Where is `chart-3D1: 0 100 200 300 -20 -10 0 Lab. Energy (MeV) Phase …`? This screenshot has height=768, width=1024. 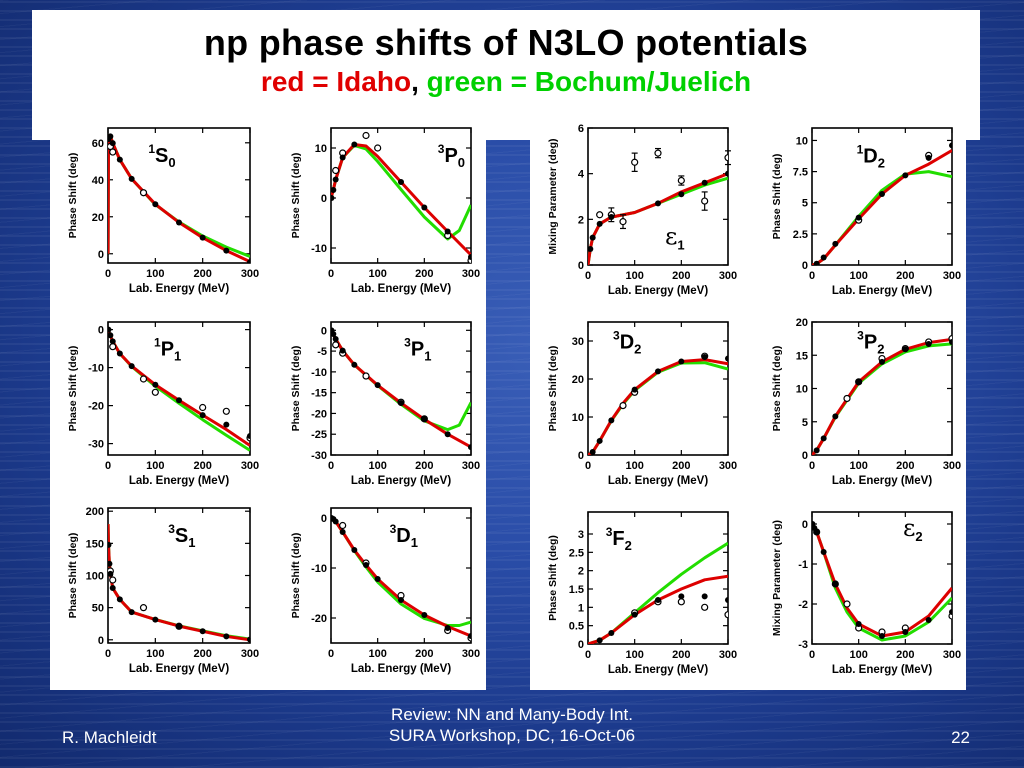 chart-3D1: 0 100 200 300 -20 -10 0 Lab. Energy (MeV) Phase … is located at coordinates (385, 591).